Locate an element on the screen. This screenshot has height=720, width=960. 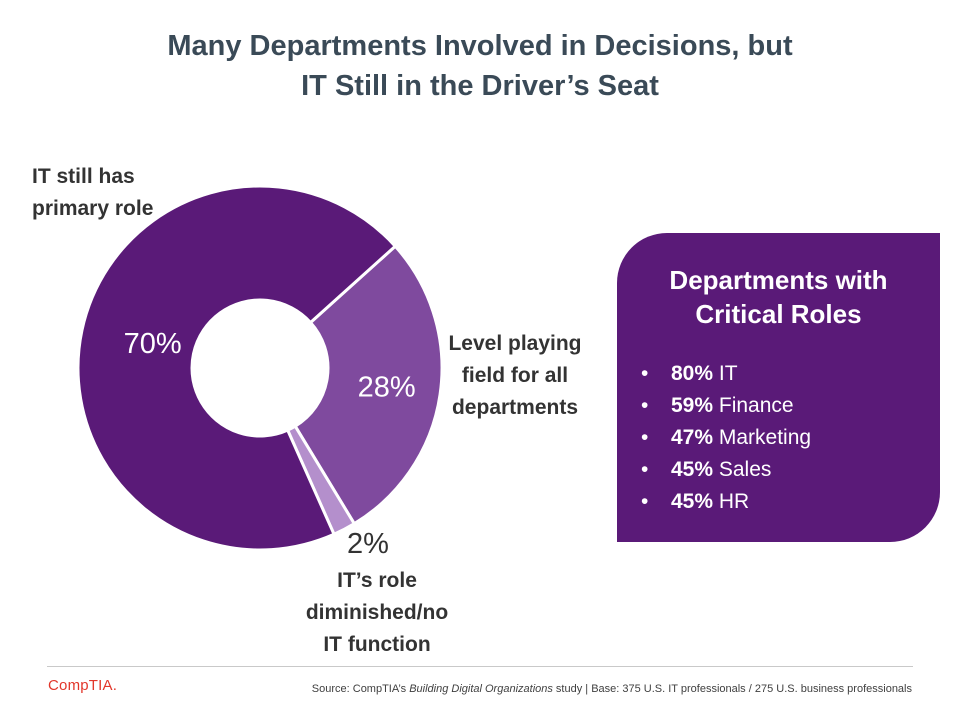
slice-pct-diminished: 2% is located at coordinates (368, 544).